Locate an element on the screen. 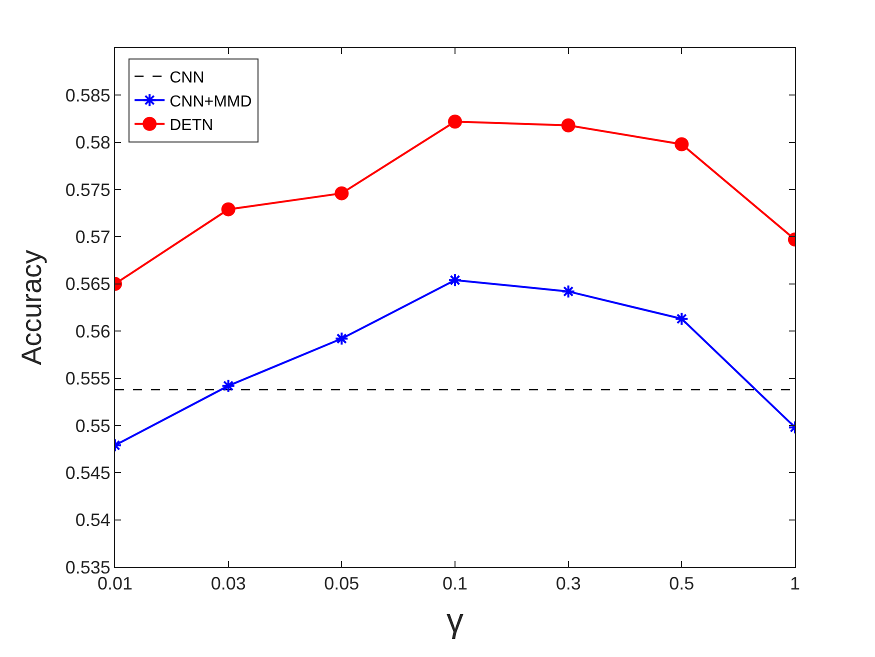 This screenshot has width=875, height=657. y-tick-label: 0.565 is located at coordinates (87, 284).